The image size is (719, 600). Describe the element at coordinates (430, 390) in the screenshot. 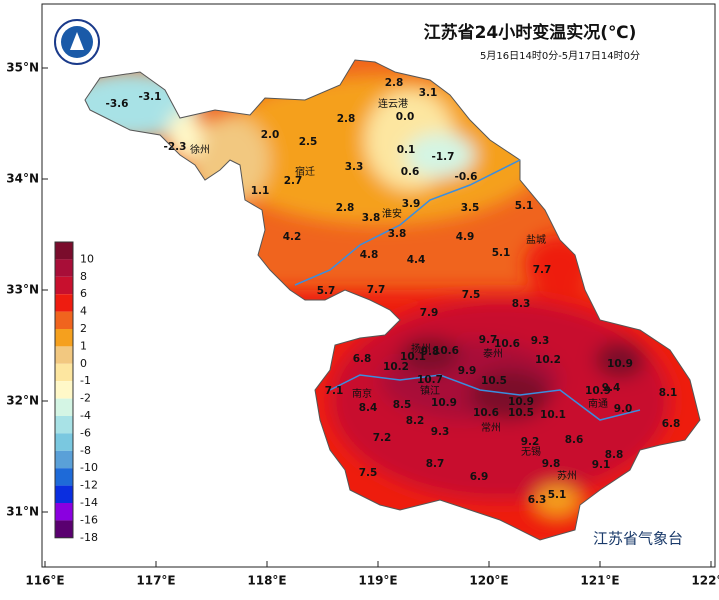

I see `city-name: 镇江` at that location.